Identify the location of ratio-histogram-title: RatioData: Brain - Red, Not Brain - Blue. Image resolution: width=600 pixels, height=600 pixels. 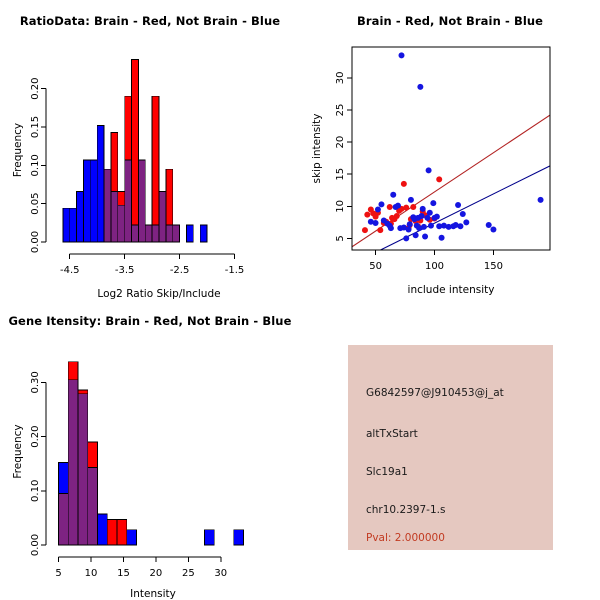
(150, 21).